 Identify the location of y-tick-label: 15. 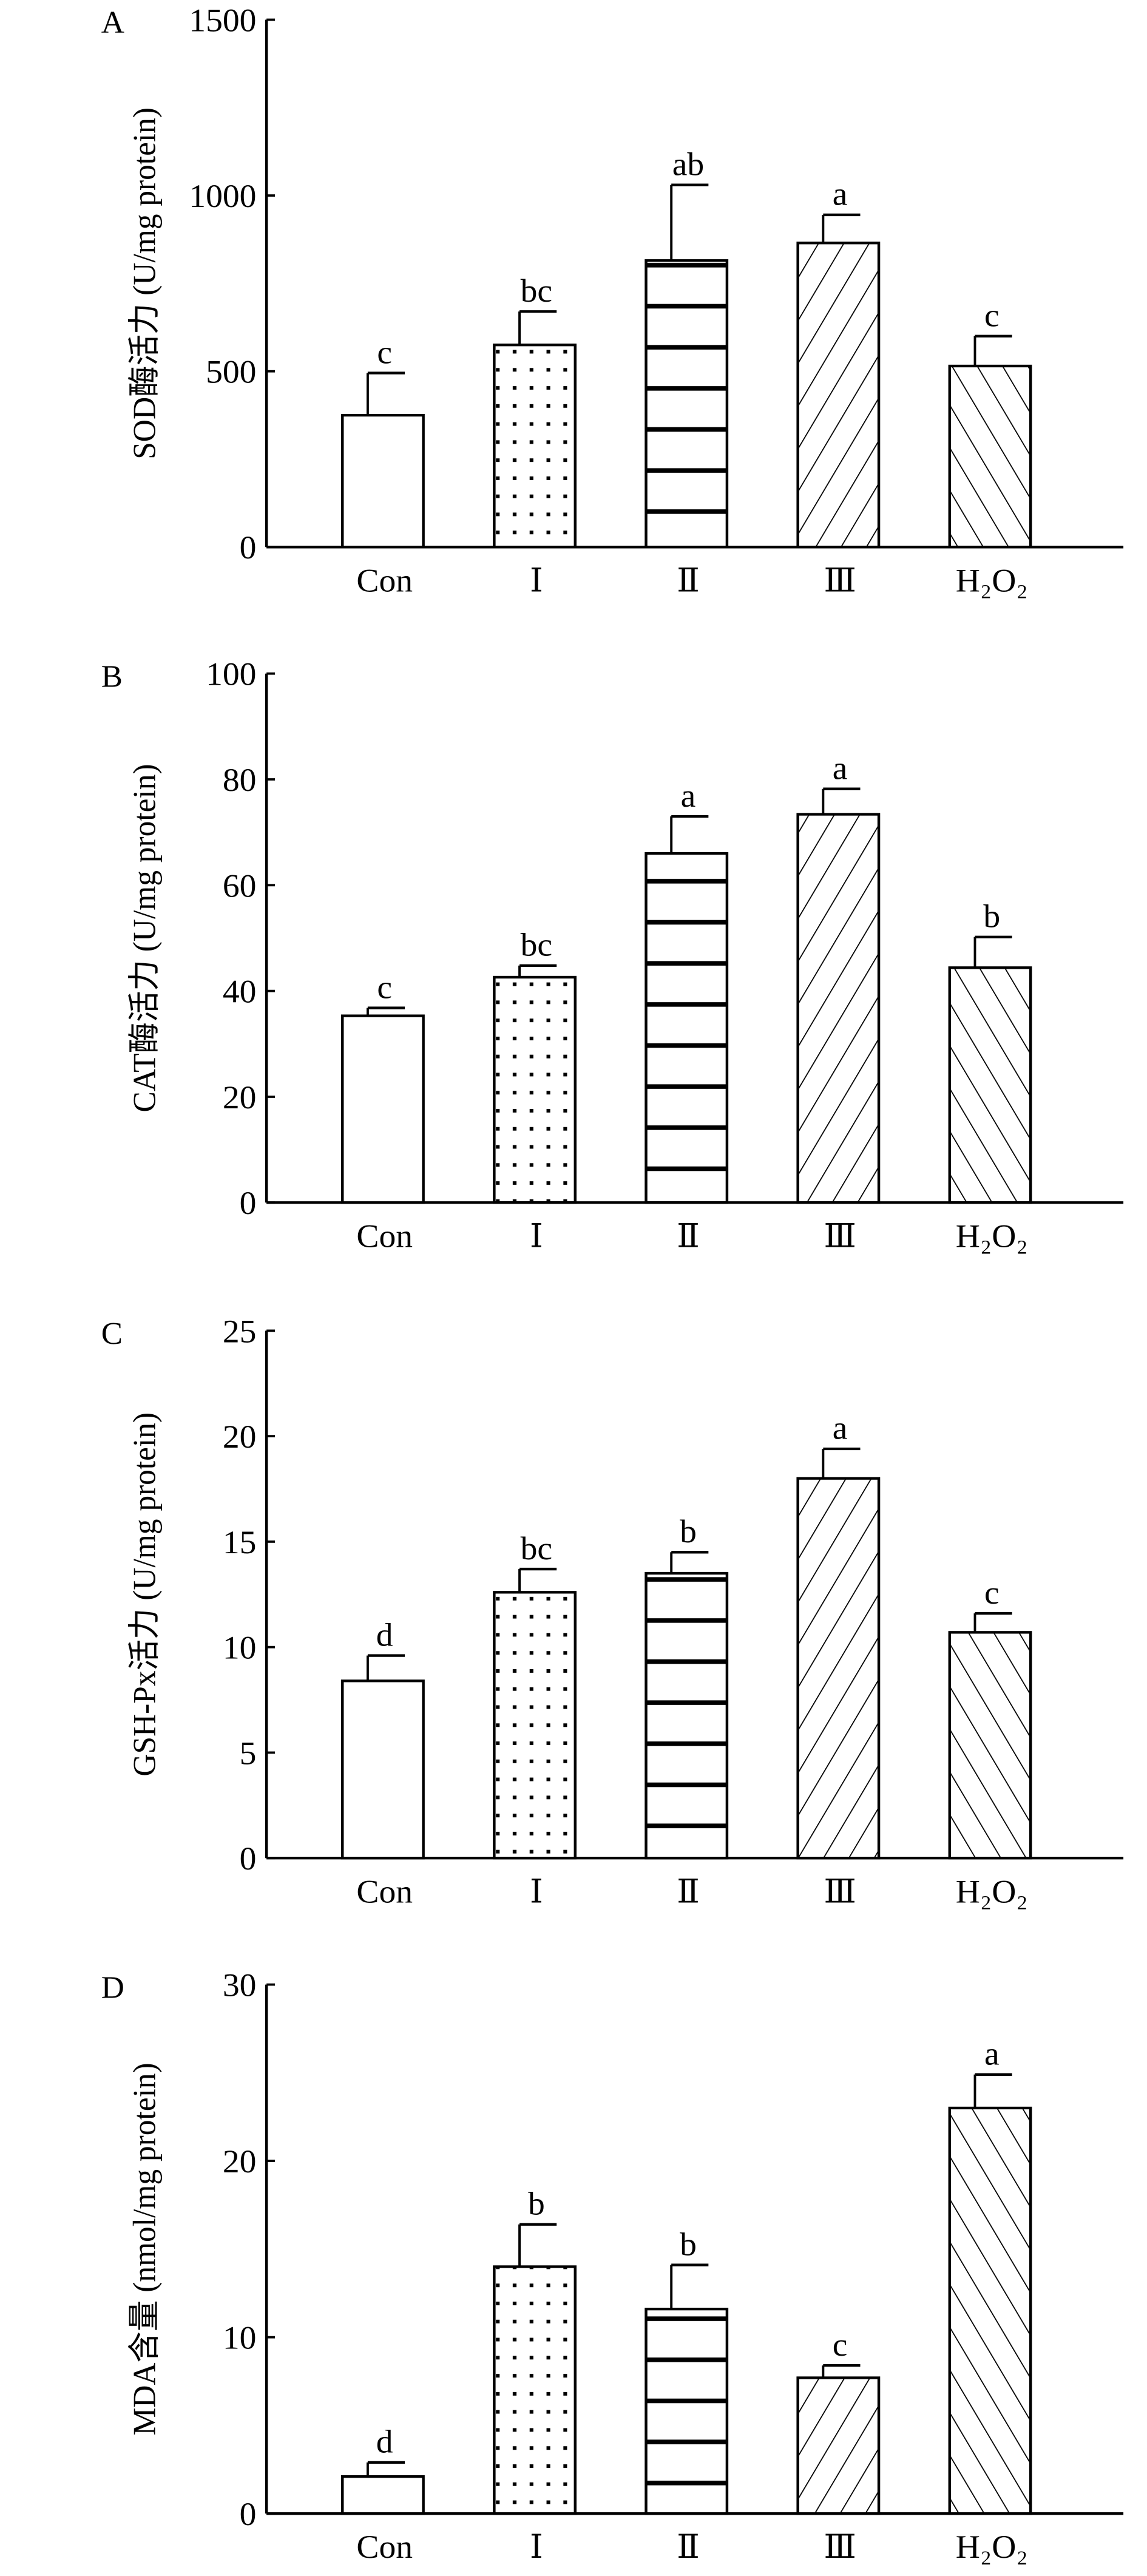
(240, 1542).